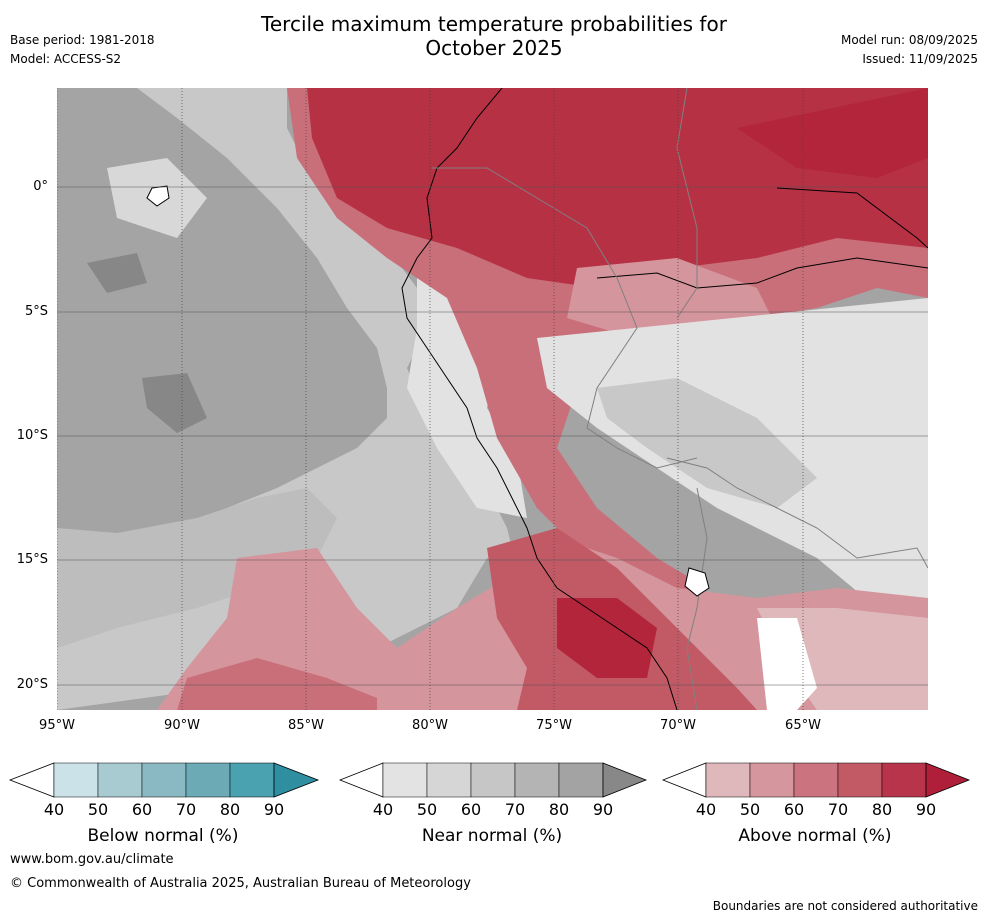  What do you see at coordinates (197, 568) in the screenshot?
I see `near-normal-south-region` at bounding box center [197, 568].